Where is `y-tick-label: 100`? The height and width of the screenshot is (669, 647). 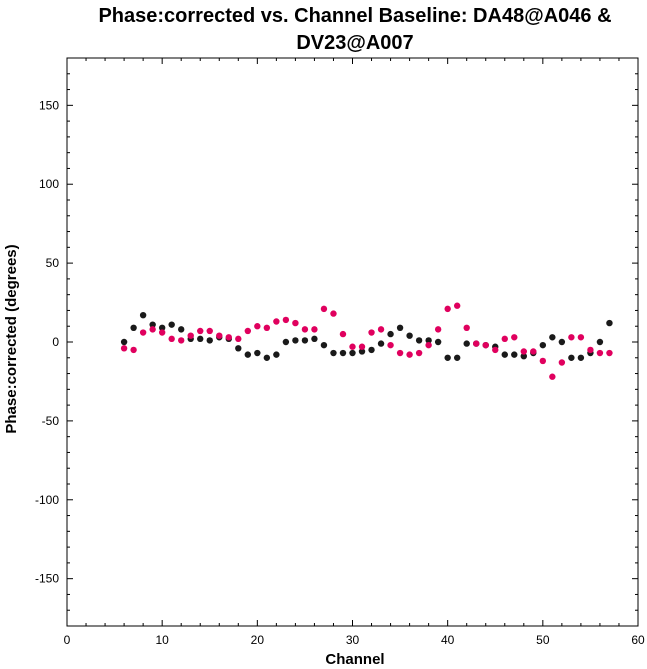
y-tick-label: 100 is located at coordinates (49, 184).